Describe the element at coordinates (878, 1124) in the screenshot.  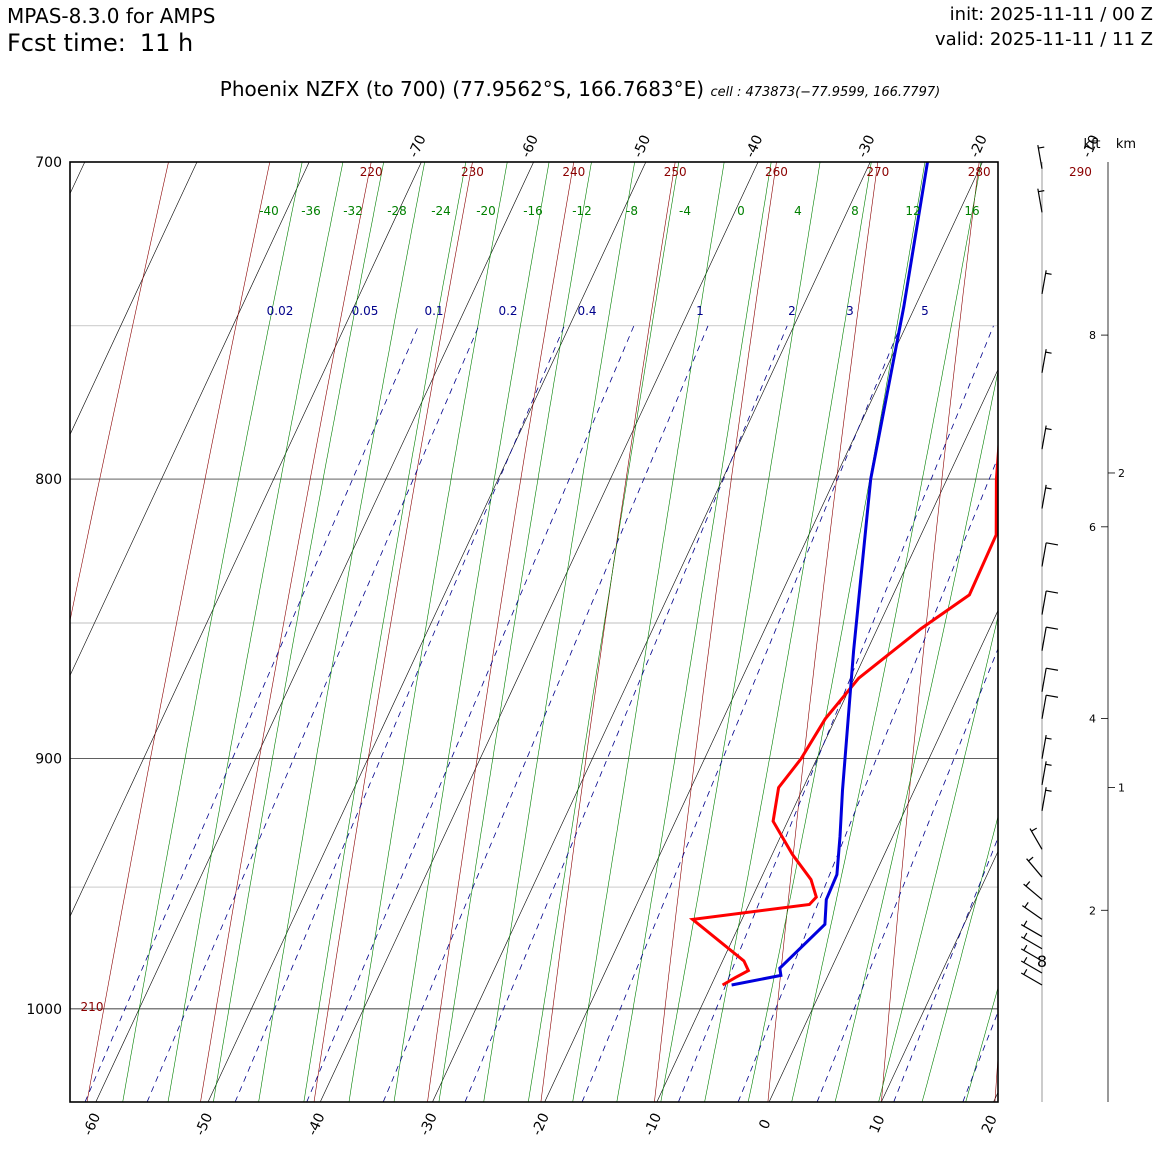
I see `bottom-temp-tick-label: 10` at that location.